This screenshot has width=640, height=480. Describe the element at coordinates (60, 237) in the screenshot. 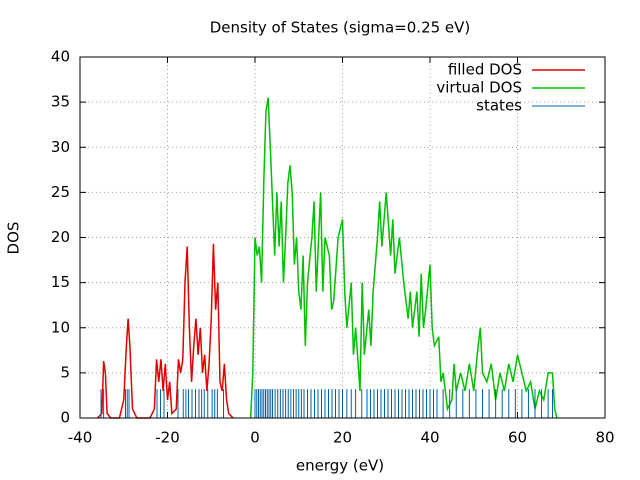

I see `y-tick-label: 20` at that location.